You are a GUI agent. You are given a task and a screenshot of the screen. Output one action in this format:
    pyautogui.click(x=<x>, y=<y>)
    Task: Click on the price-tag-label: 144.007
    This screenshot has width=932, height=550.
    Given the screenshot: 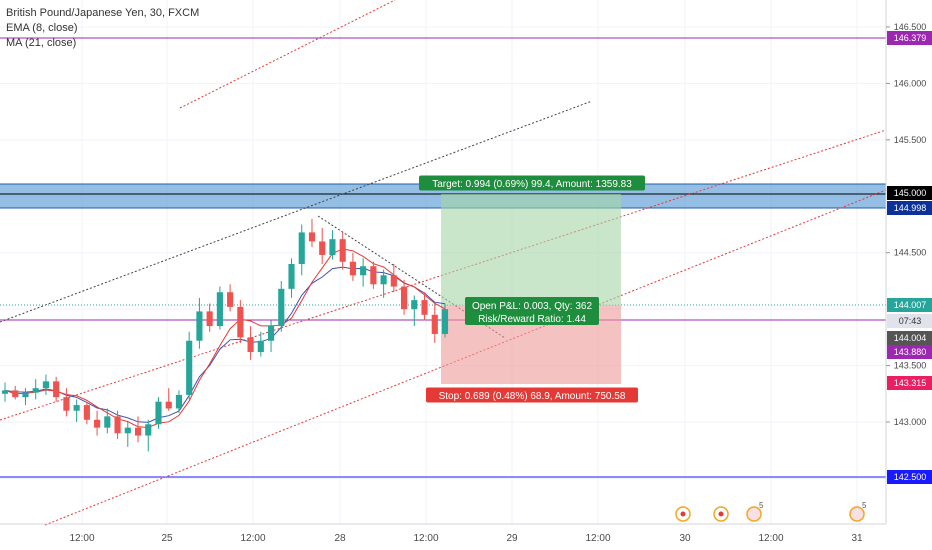 What is the action you would take?
    pyautogui.click(x=910, y=305)
    